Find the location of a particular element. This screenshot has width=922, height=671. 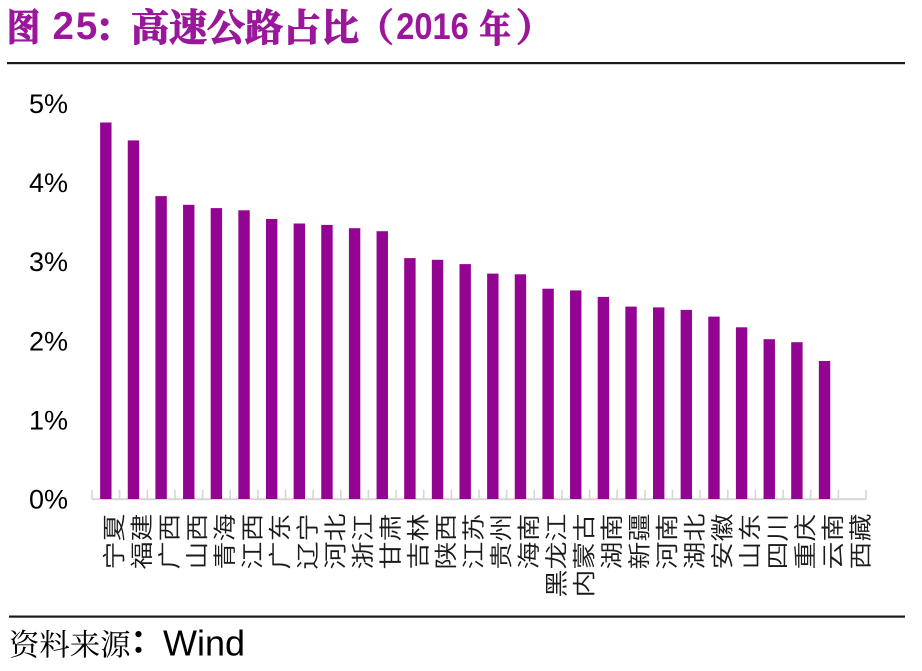

svg-text: 25 is located at coordinates (76, 26).